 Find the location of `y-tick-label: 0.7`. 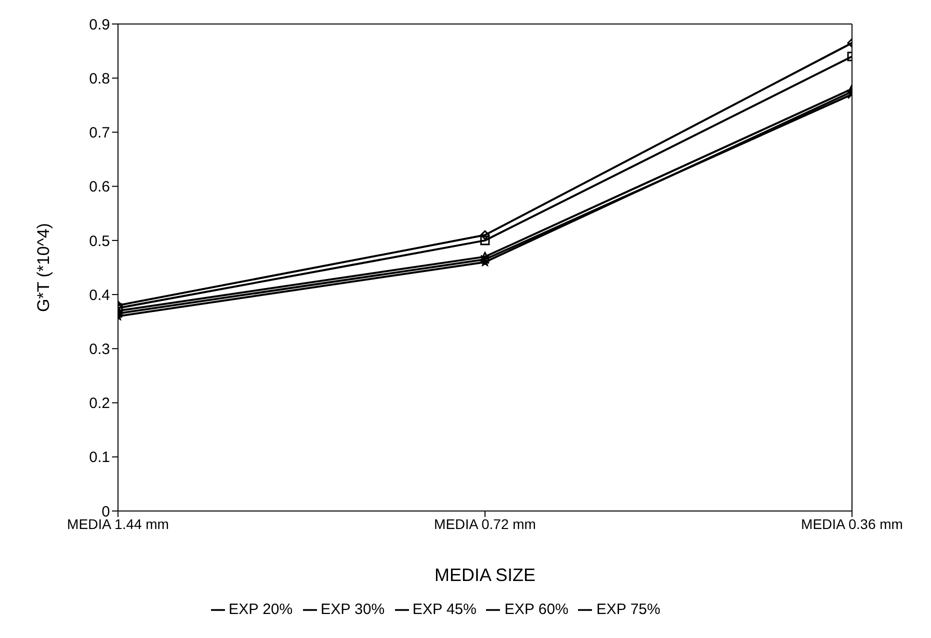

y-tick-label: 0.7 is located at coordinates (99, 133).